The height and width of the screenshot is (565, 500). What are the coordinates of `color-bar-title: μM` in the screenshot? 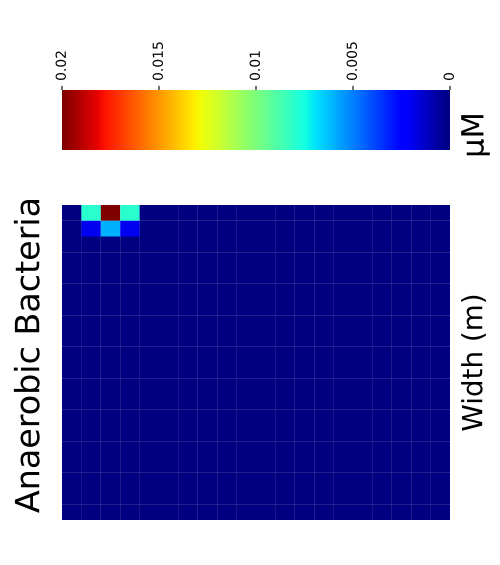 It's located at (475, 135).